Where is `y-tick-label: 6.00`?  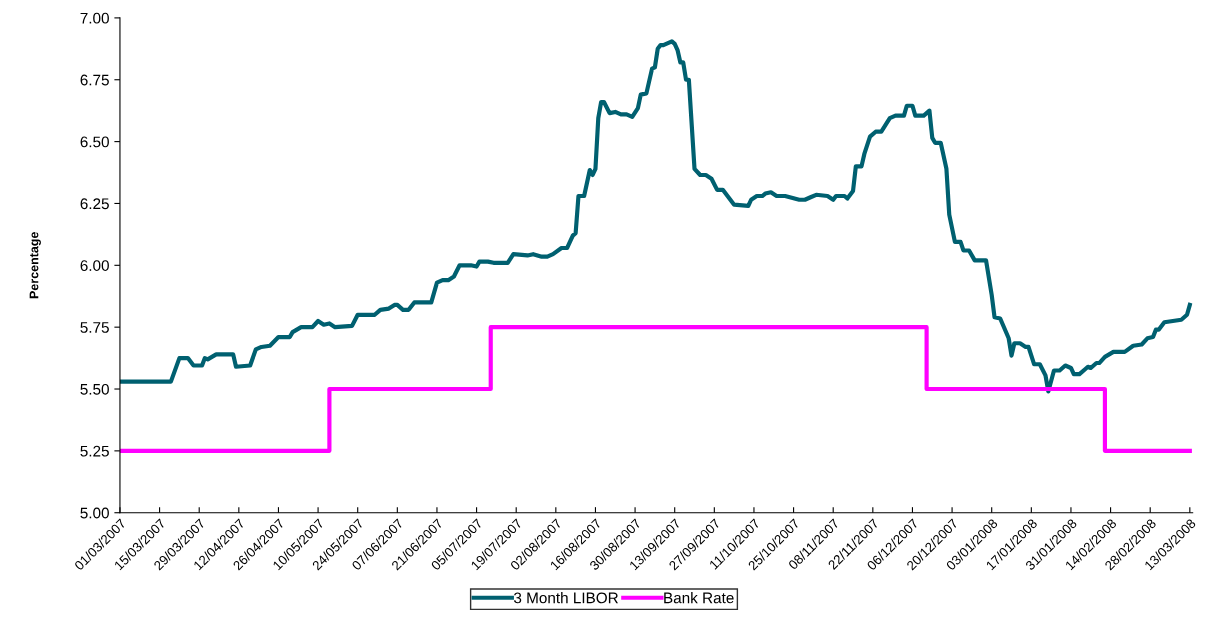
y-tick-label: 6.00 is located at coordinates (94, 265).